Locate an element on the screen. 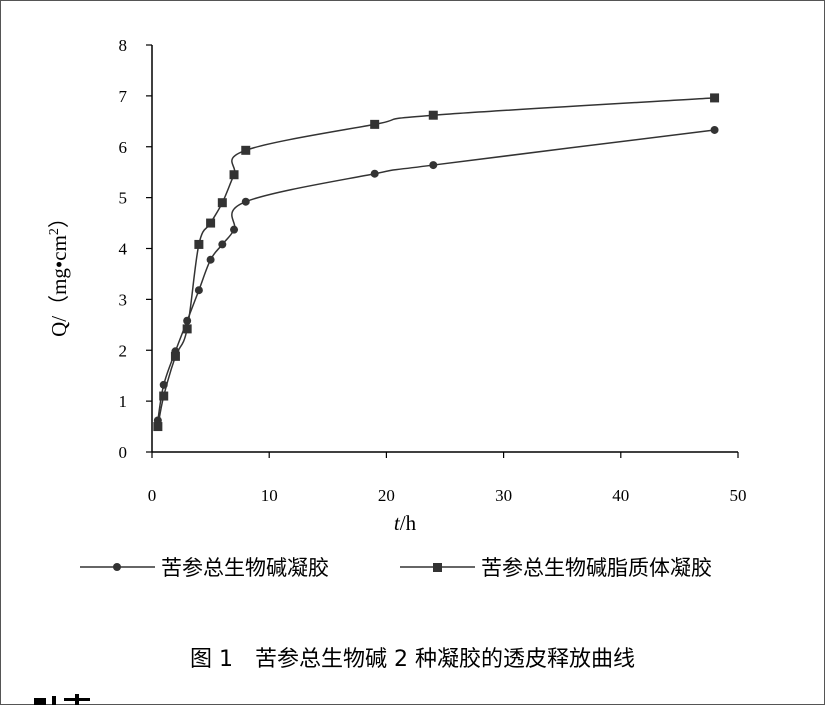 Image resolution: width=825 pixels, height=705 pixels. x-tick-label: 30 is located at coordinates (503, 495).